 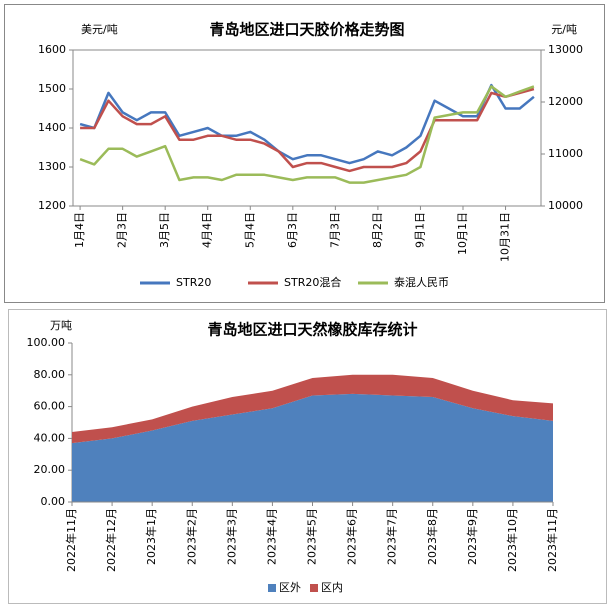 What do you see at coordinates (312, 282) in the screenshot?
I see `legend-label: STR20混合` at bounding box center [312, 282].